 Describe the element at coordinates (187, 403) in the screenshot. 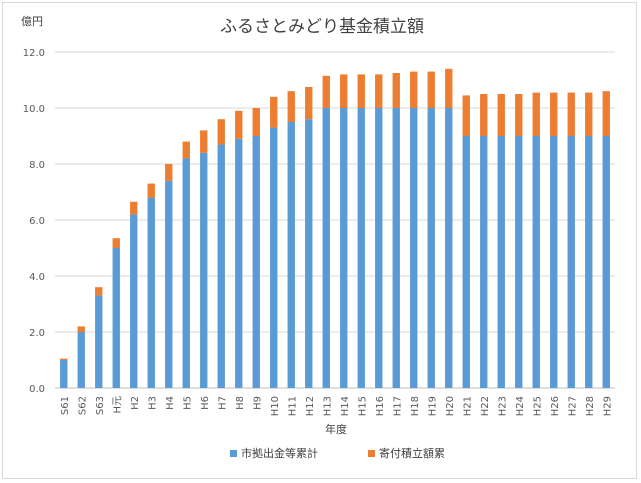

I see `x-tick-label: H5` at that location.